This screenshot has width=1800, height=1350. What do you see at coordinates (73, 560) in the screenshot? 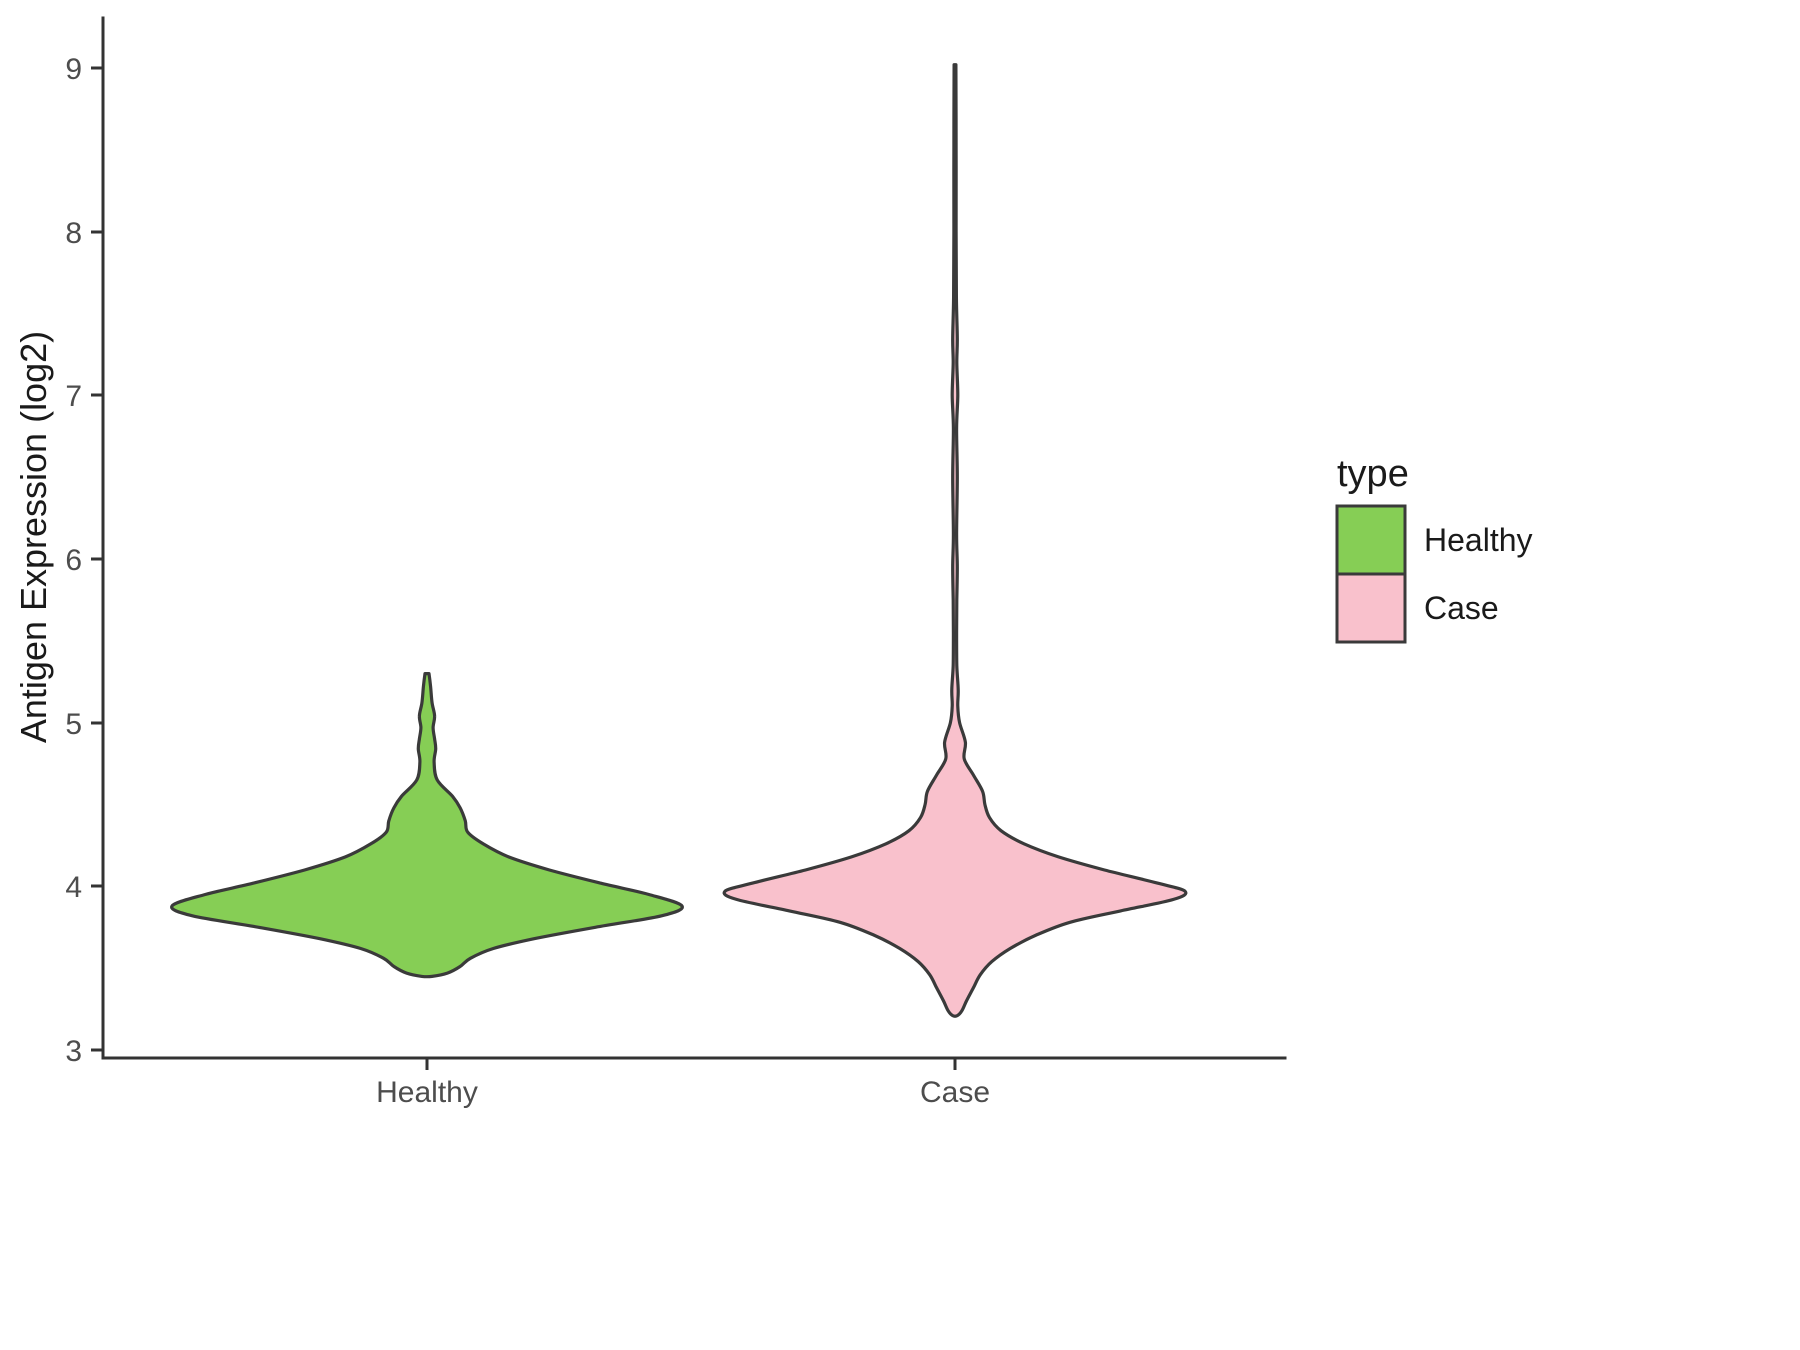
I see `y-tick-label: 6` at bounding box center [73, 560].